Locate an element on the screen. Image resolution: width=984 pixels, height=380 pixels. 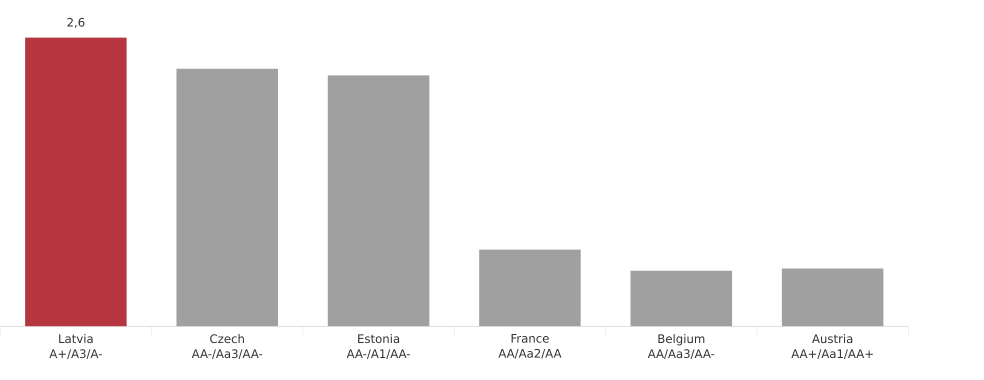
x-tick-label: Belgium AA/Aa3/AA- is located at coordinates (681, 347).